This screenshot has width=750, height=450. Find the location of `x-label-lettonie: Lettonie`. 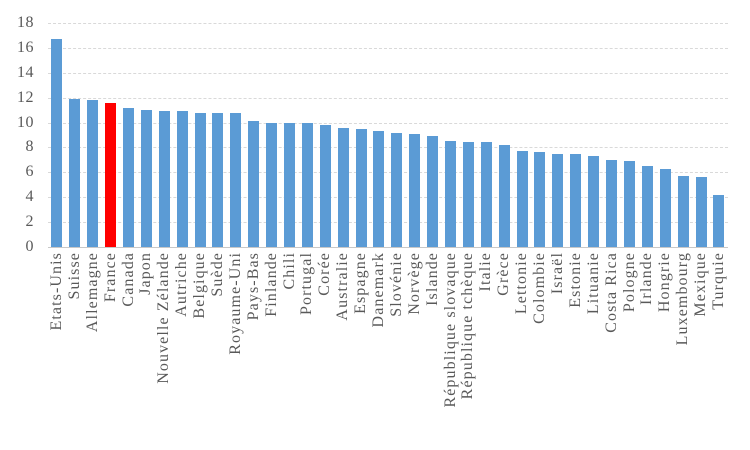

x-label-lettonie: Lettonie is located at coordinates (522, 283).